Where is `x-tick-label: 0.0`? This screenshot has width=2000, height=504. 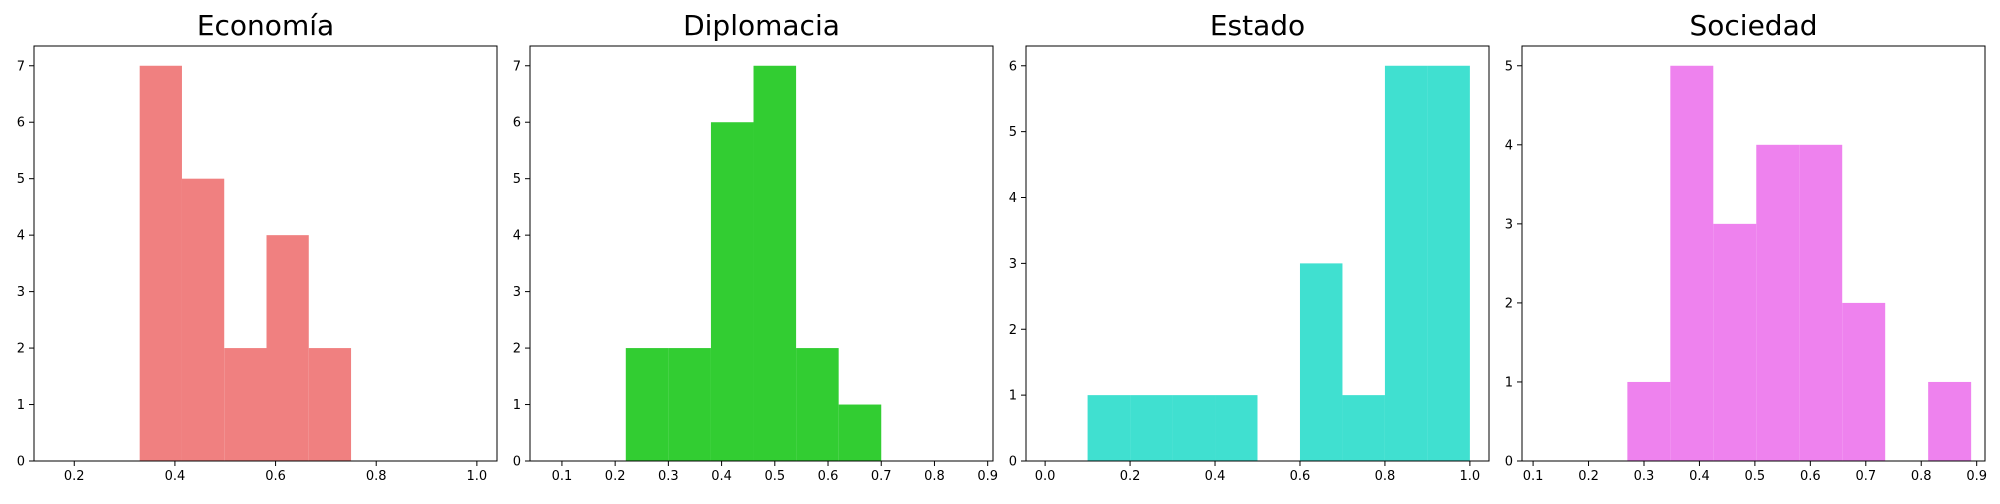
x-tick-label: 0.0 is located at coordinates (1045, 476).